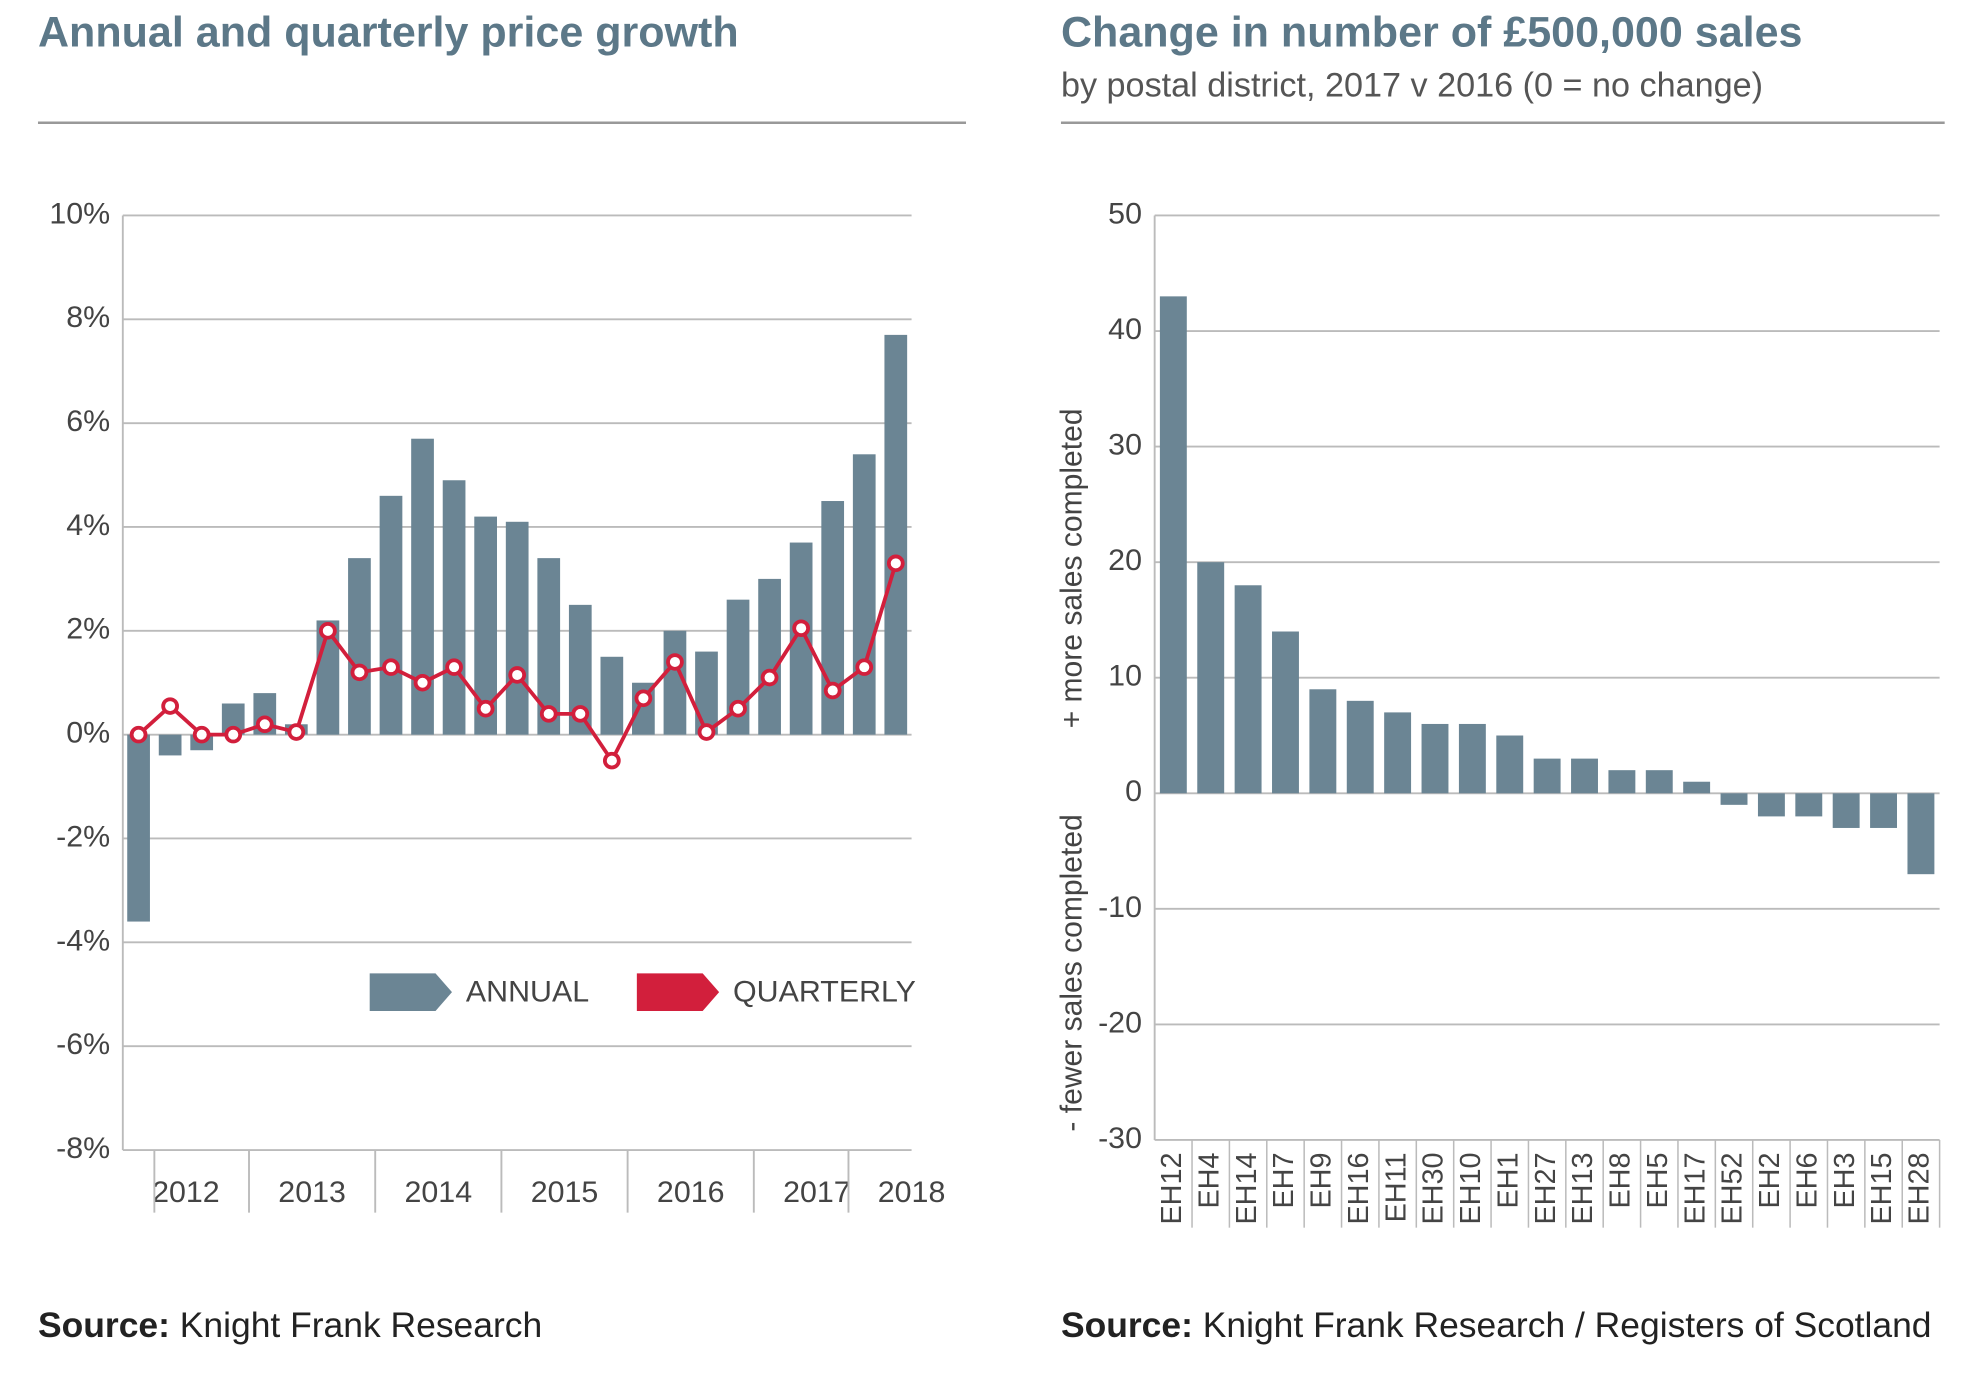  What do you see at coordinates (1434, 1189) in the screenshot?
I see `x-tick-label: EH30` at bounding box center [1434, 1189].